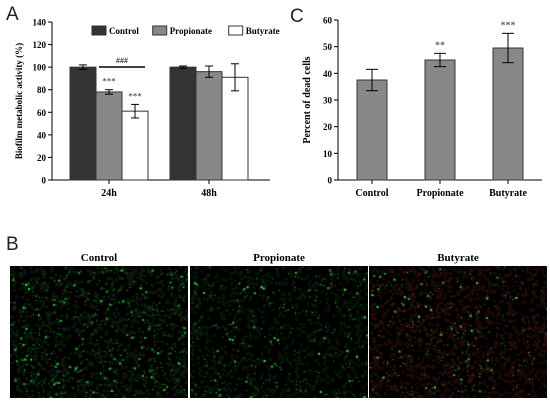 The height and width of the screenshot is (404, 550). Describe the element at coordinates (371, 193) in the screenshot. I see `x-tick-label-control: Control` at that location.